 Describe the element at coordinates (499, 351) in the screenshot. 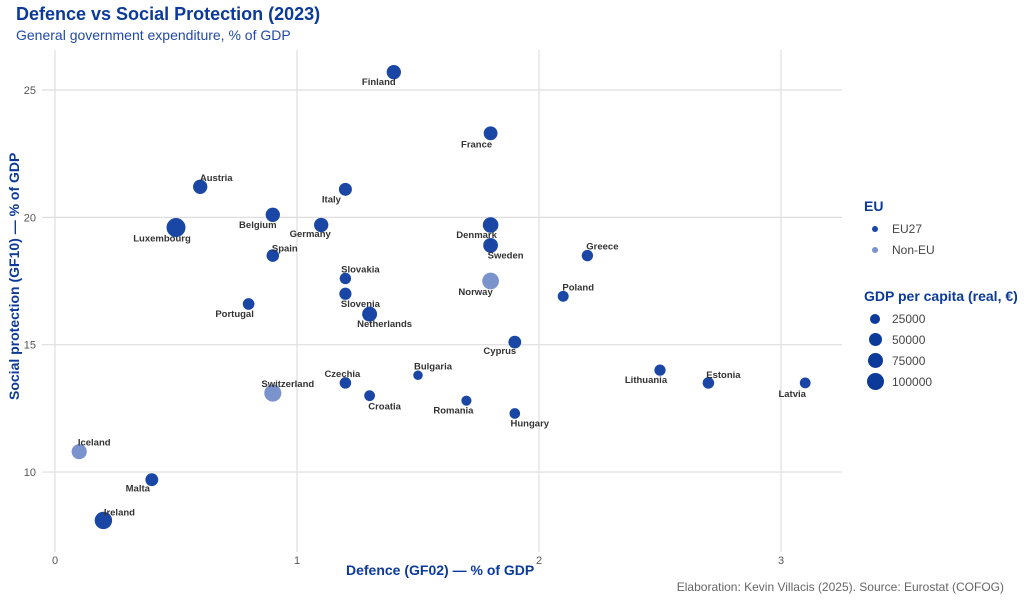

I see `point-label-cyprus: Cyprus` at that location.